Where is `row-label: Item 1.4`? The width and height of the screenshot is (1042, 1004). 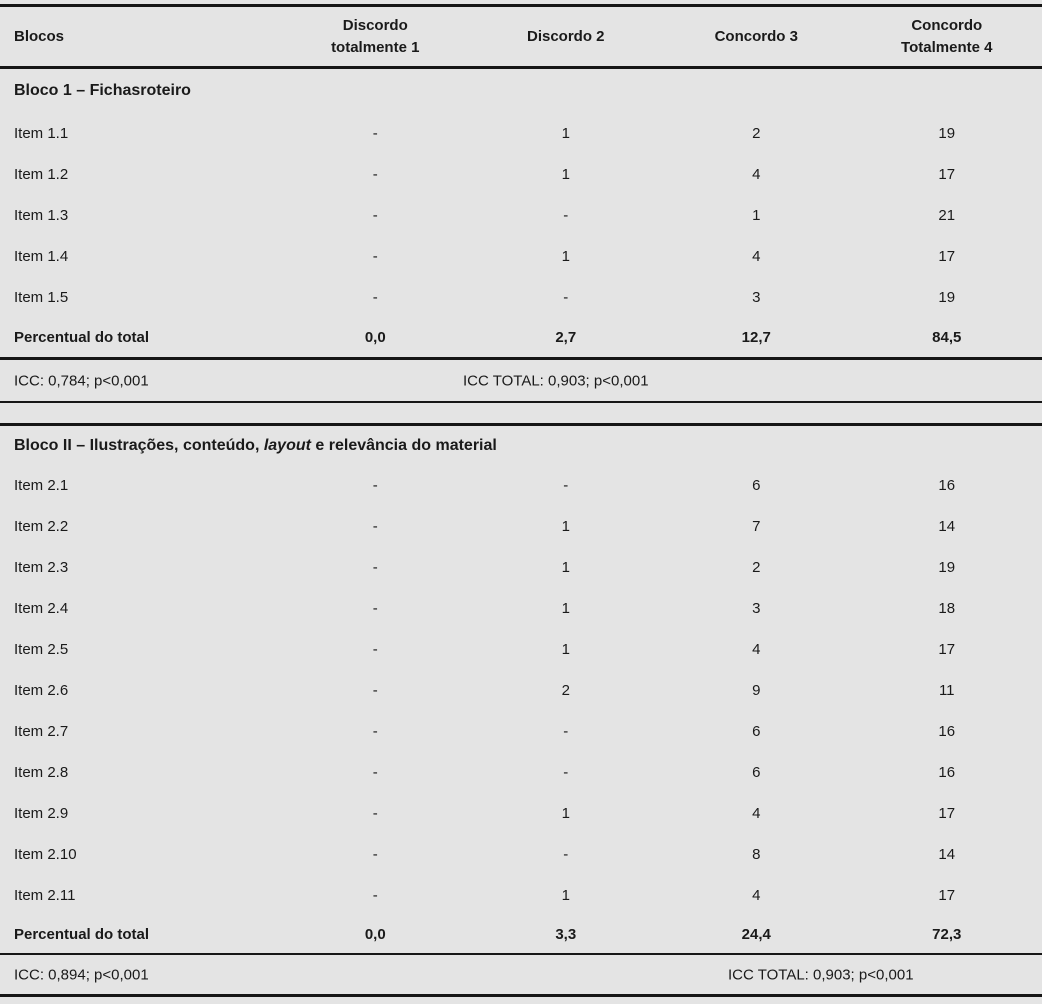 row-label: Item 1.4 is located at coordinates (41, 256).